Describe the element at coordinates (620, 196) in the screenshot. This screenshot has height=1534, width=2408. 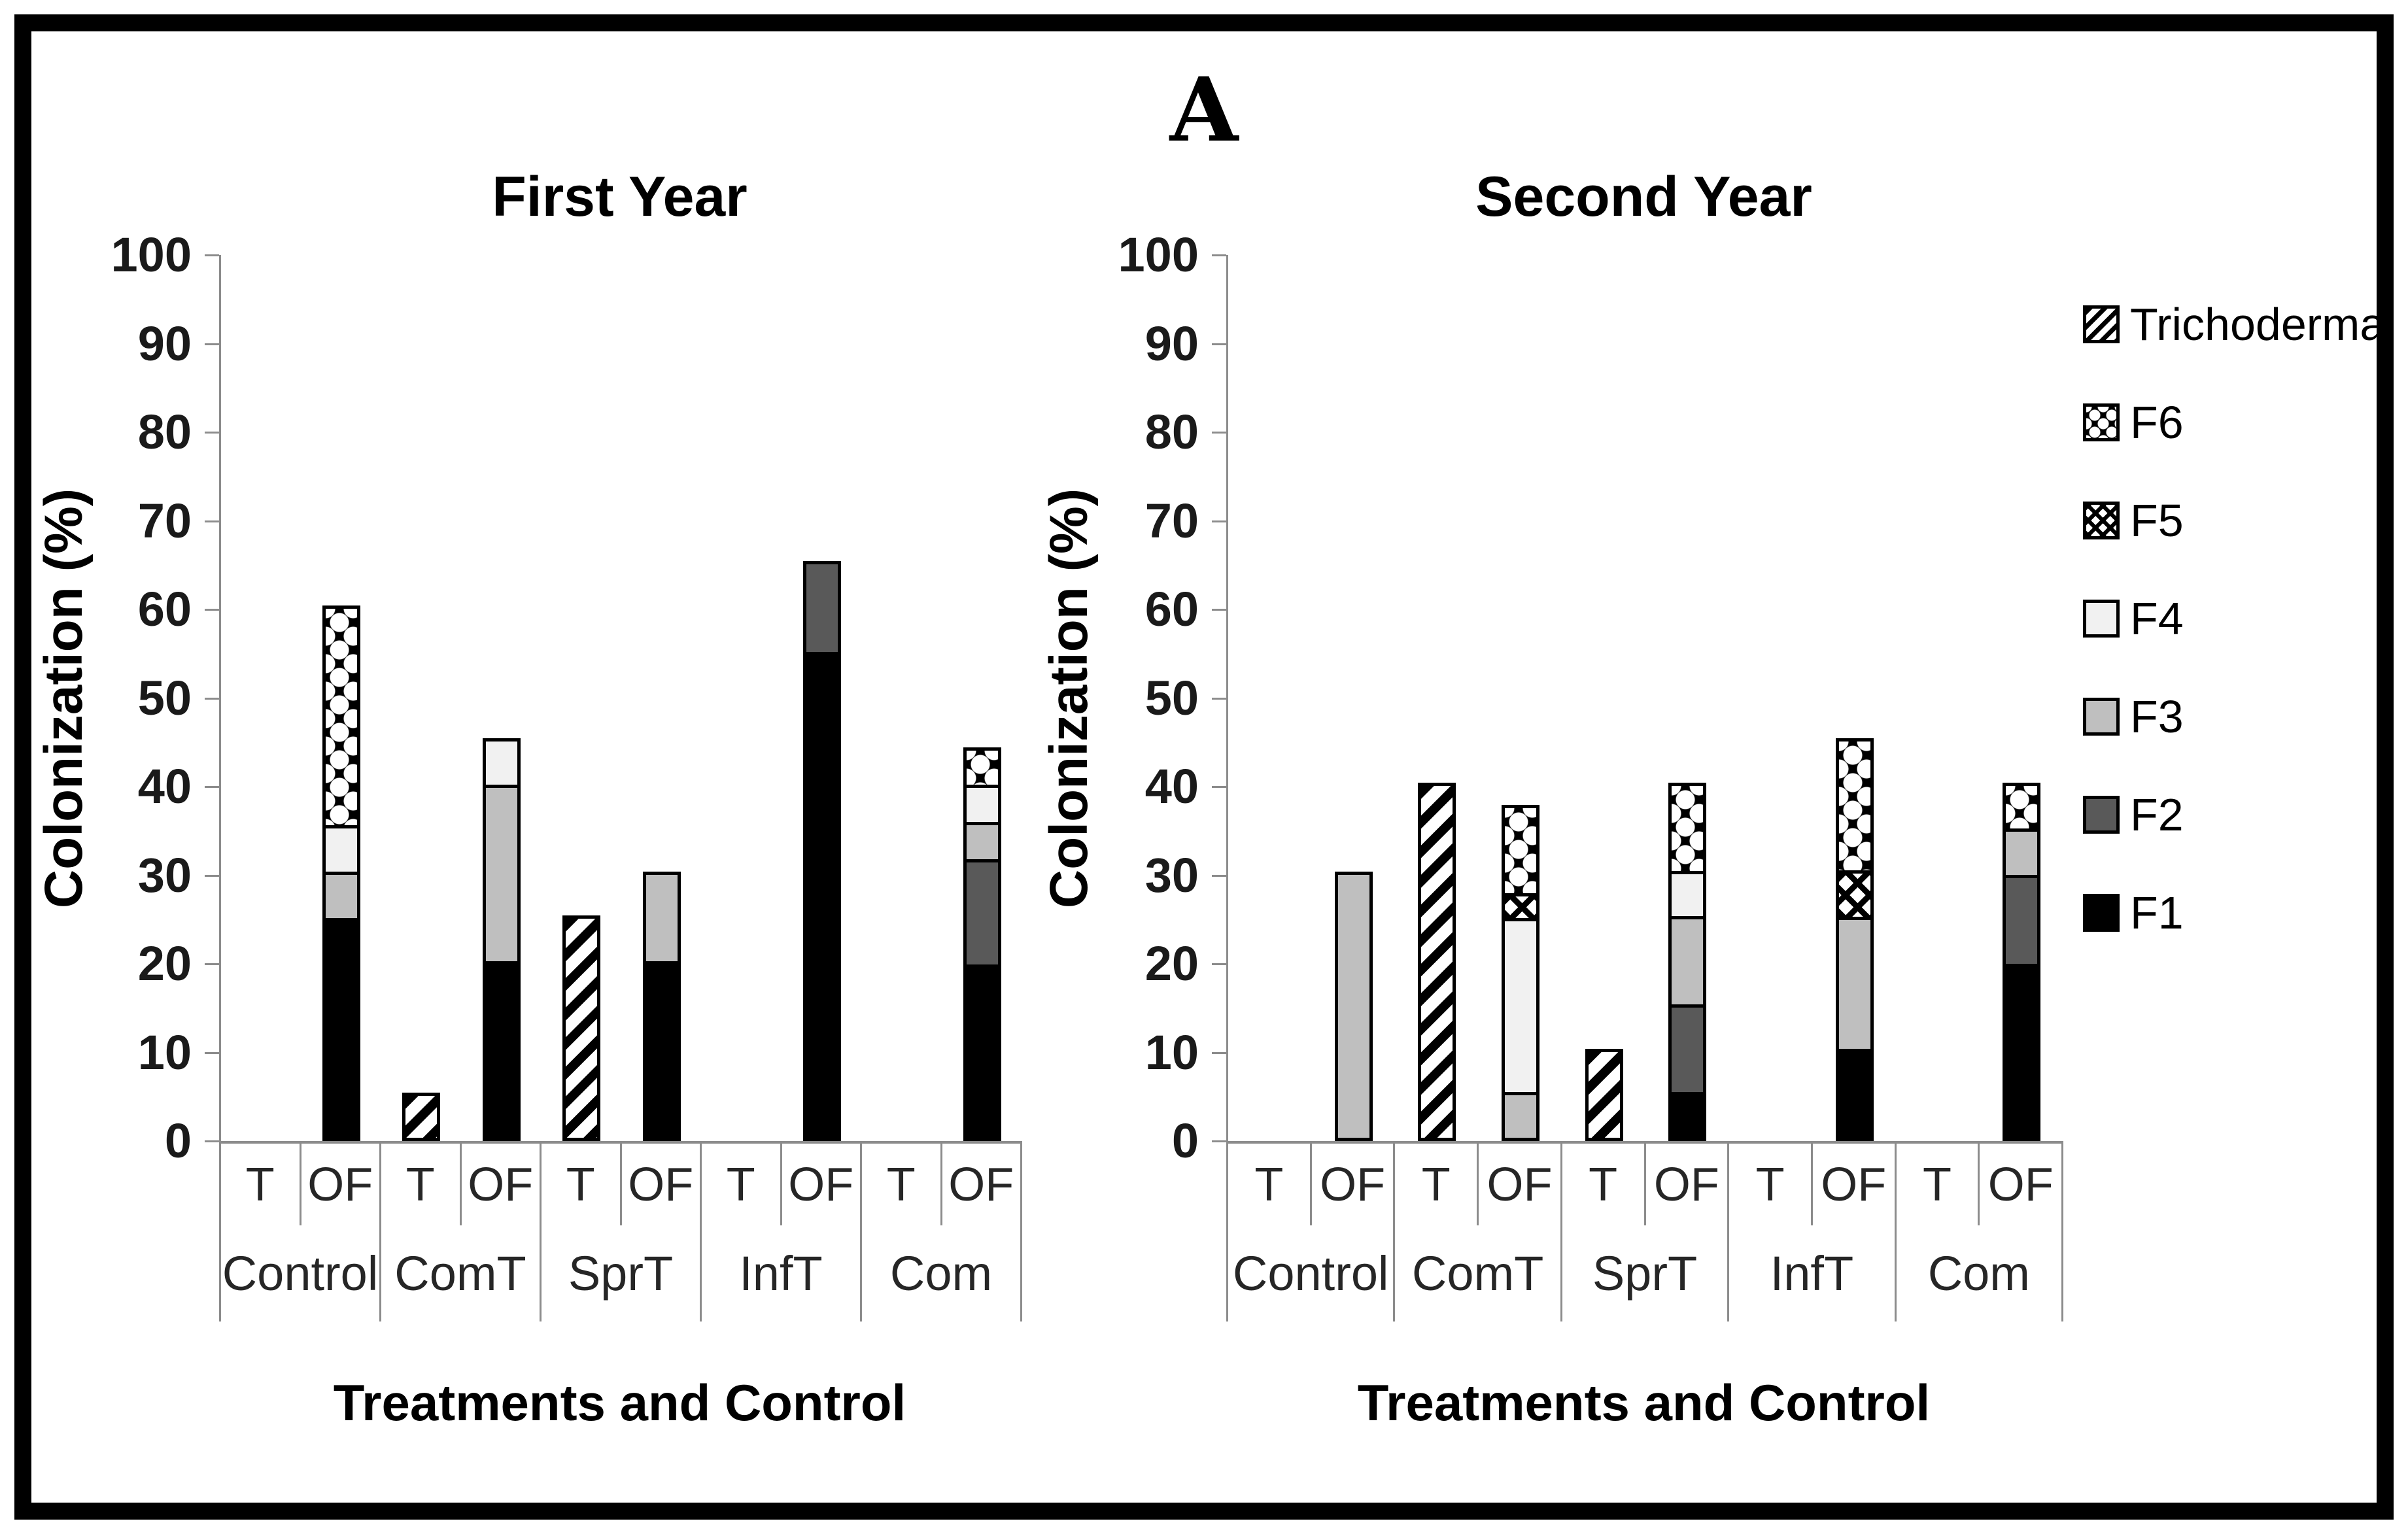
I see `chart-title-first-year: First Year` at that location.